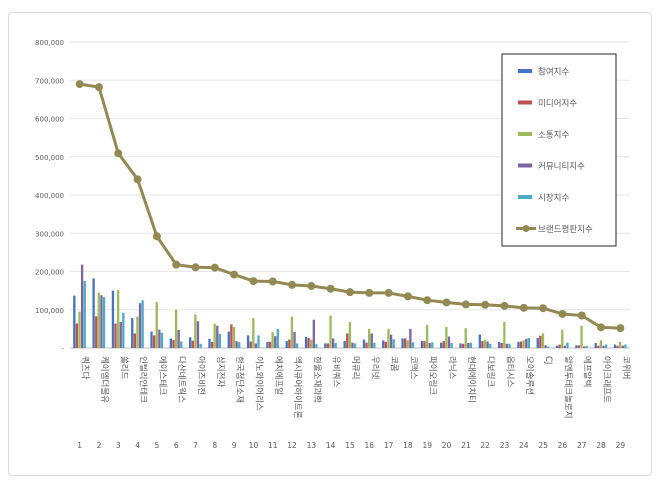 This screenshot has width=660, height=485. I want to click on x-rank-label: 24, so click(524, 445).